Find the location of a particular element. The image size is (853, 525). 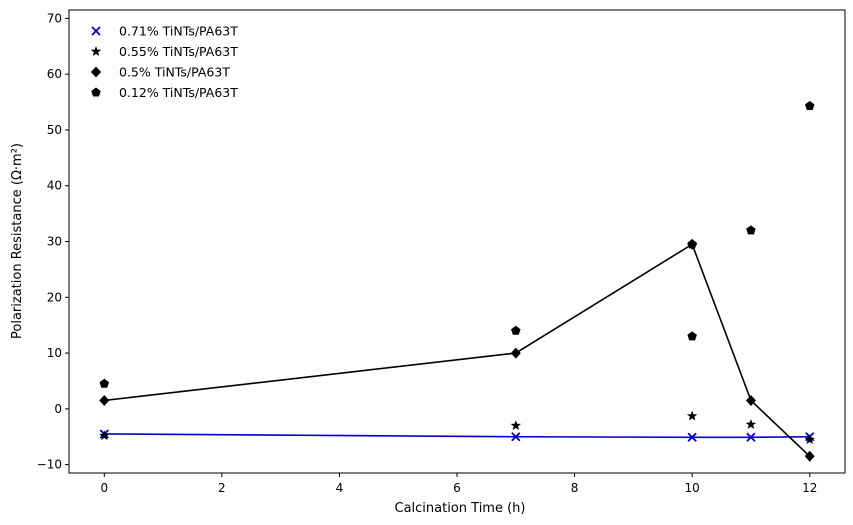

legend-label-1: 0.55% TiNTs/PA63T is located at coordinates (178, 51).